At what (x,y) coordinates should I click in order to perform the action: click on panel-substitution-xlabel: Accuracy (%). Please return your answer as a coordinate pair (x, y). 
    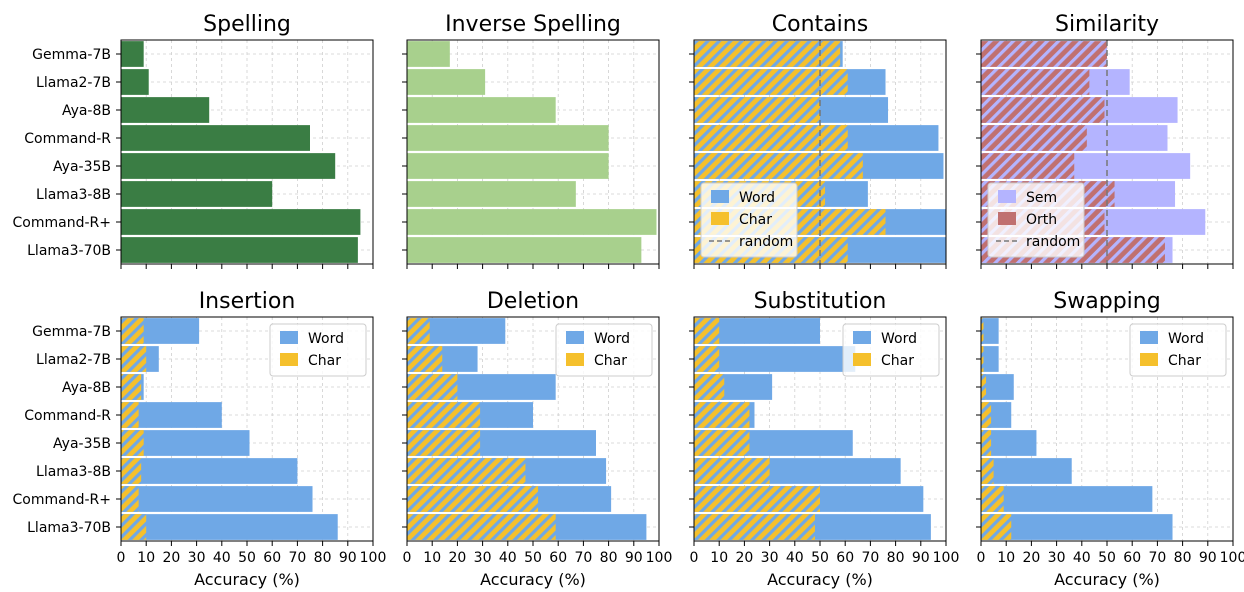
    Looking at the image, I should click on (820, 579).